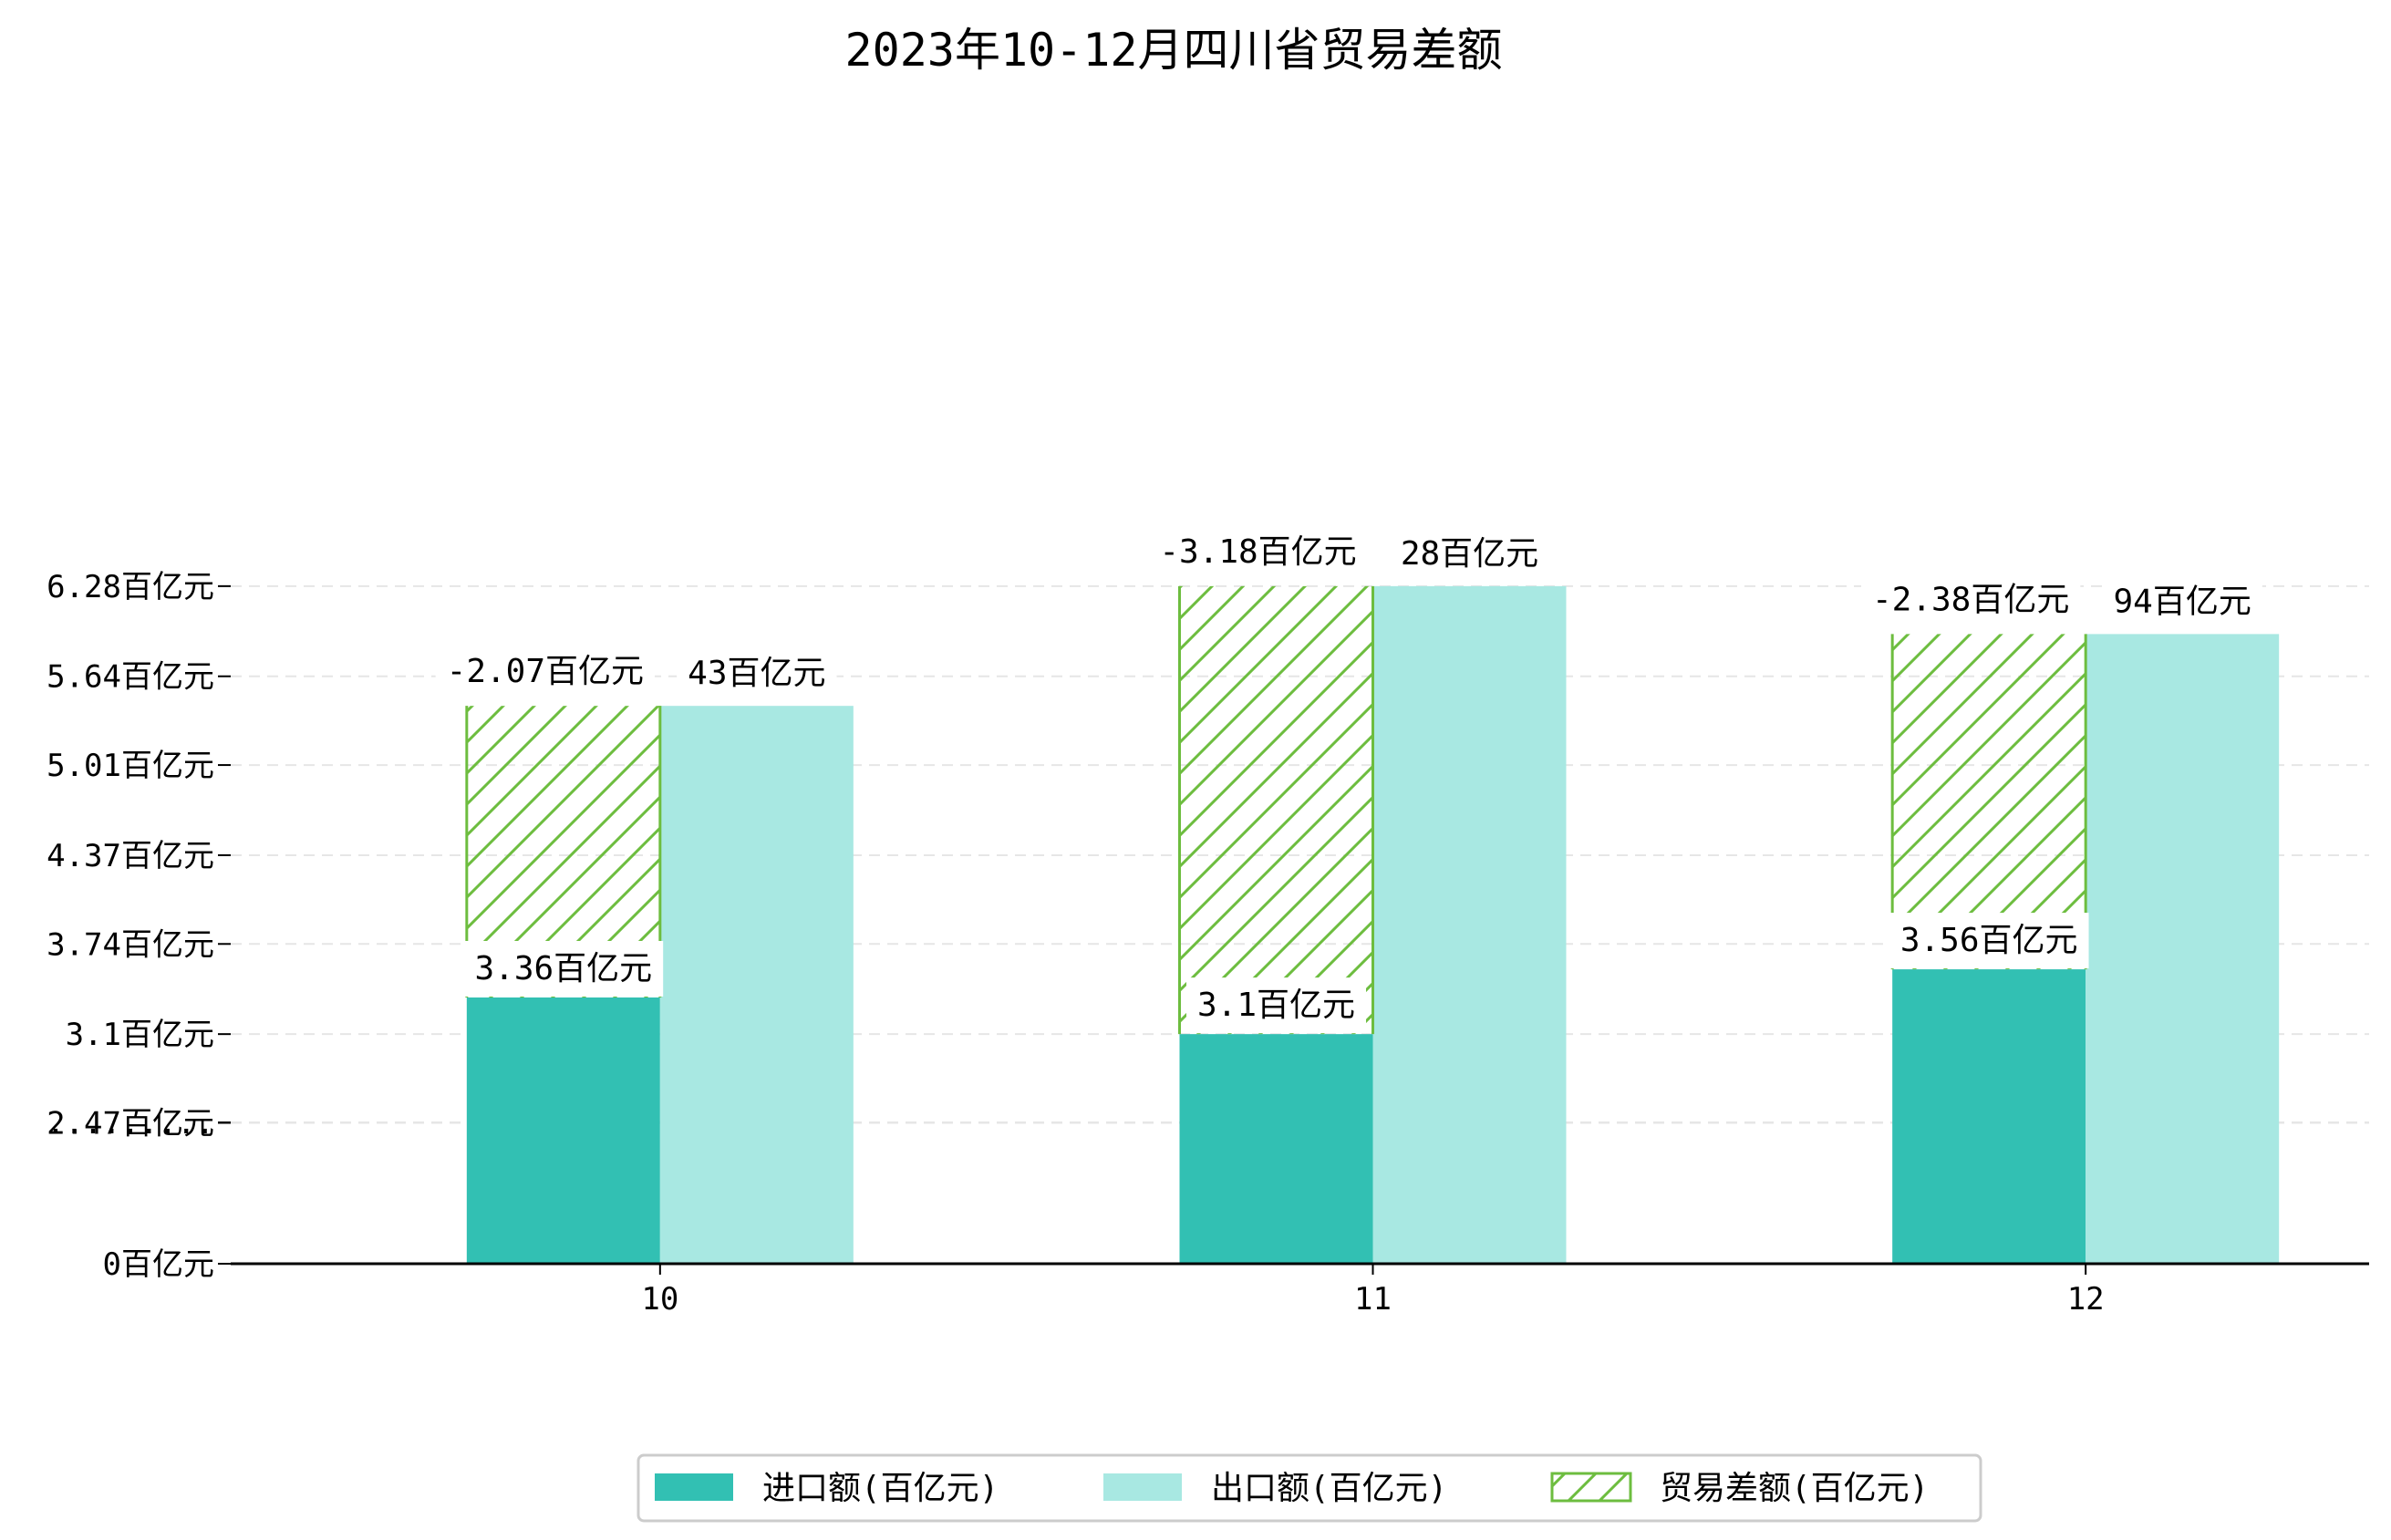 This screenshot has height=1540, width=2391. I want to click on x-tick-label: 12, so click(2086, 1299).